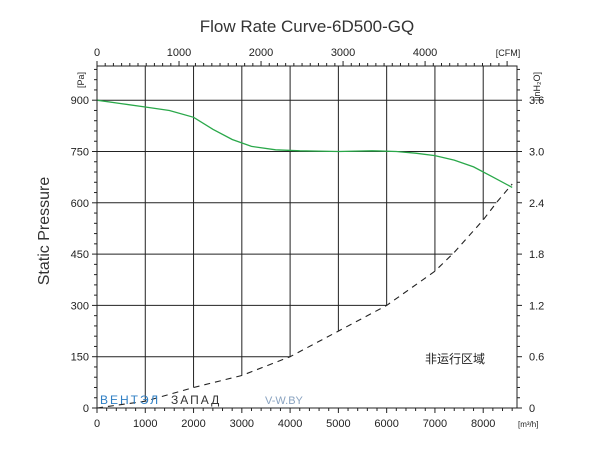 This screenshot has width=595, height=467. What do you see at coordinates (80, 204) in the screenshot?
I see `y-left-tick-label: 600` at bounding box center [80, 204].